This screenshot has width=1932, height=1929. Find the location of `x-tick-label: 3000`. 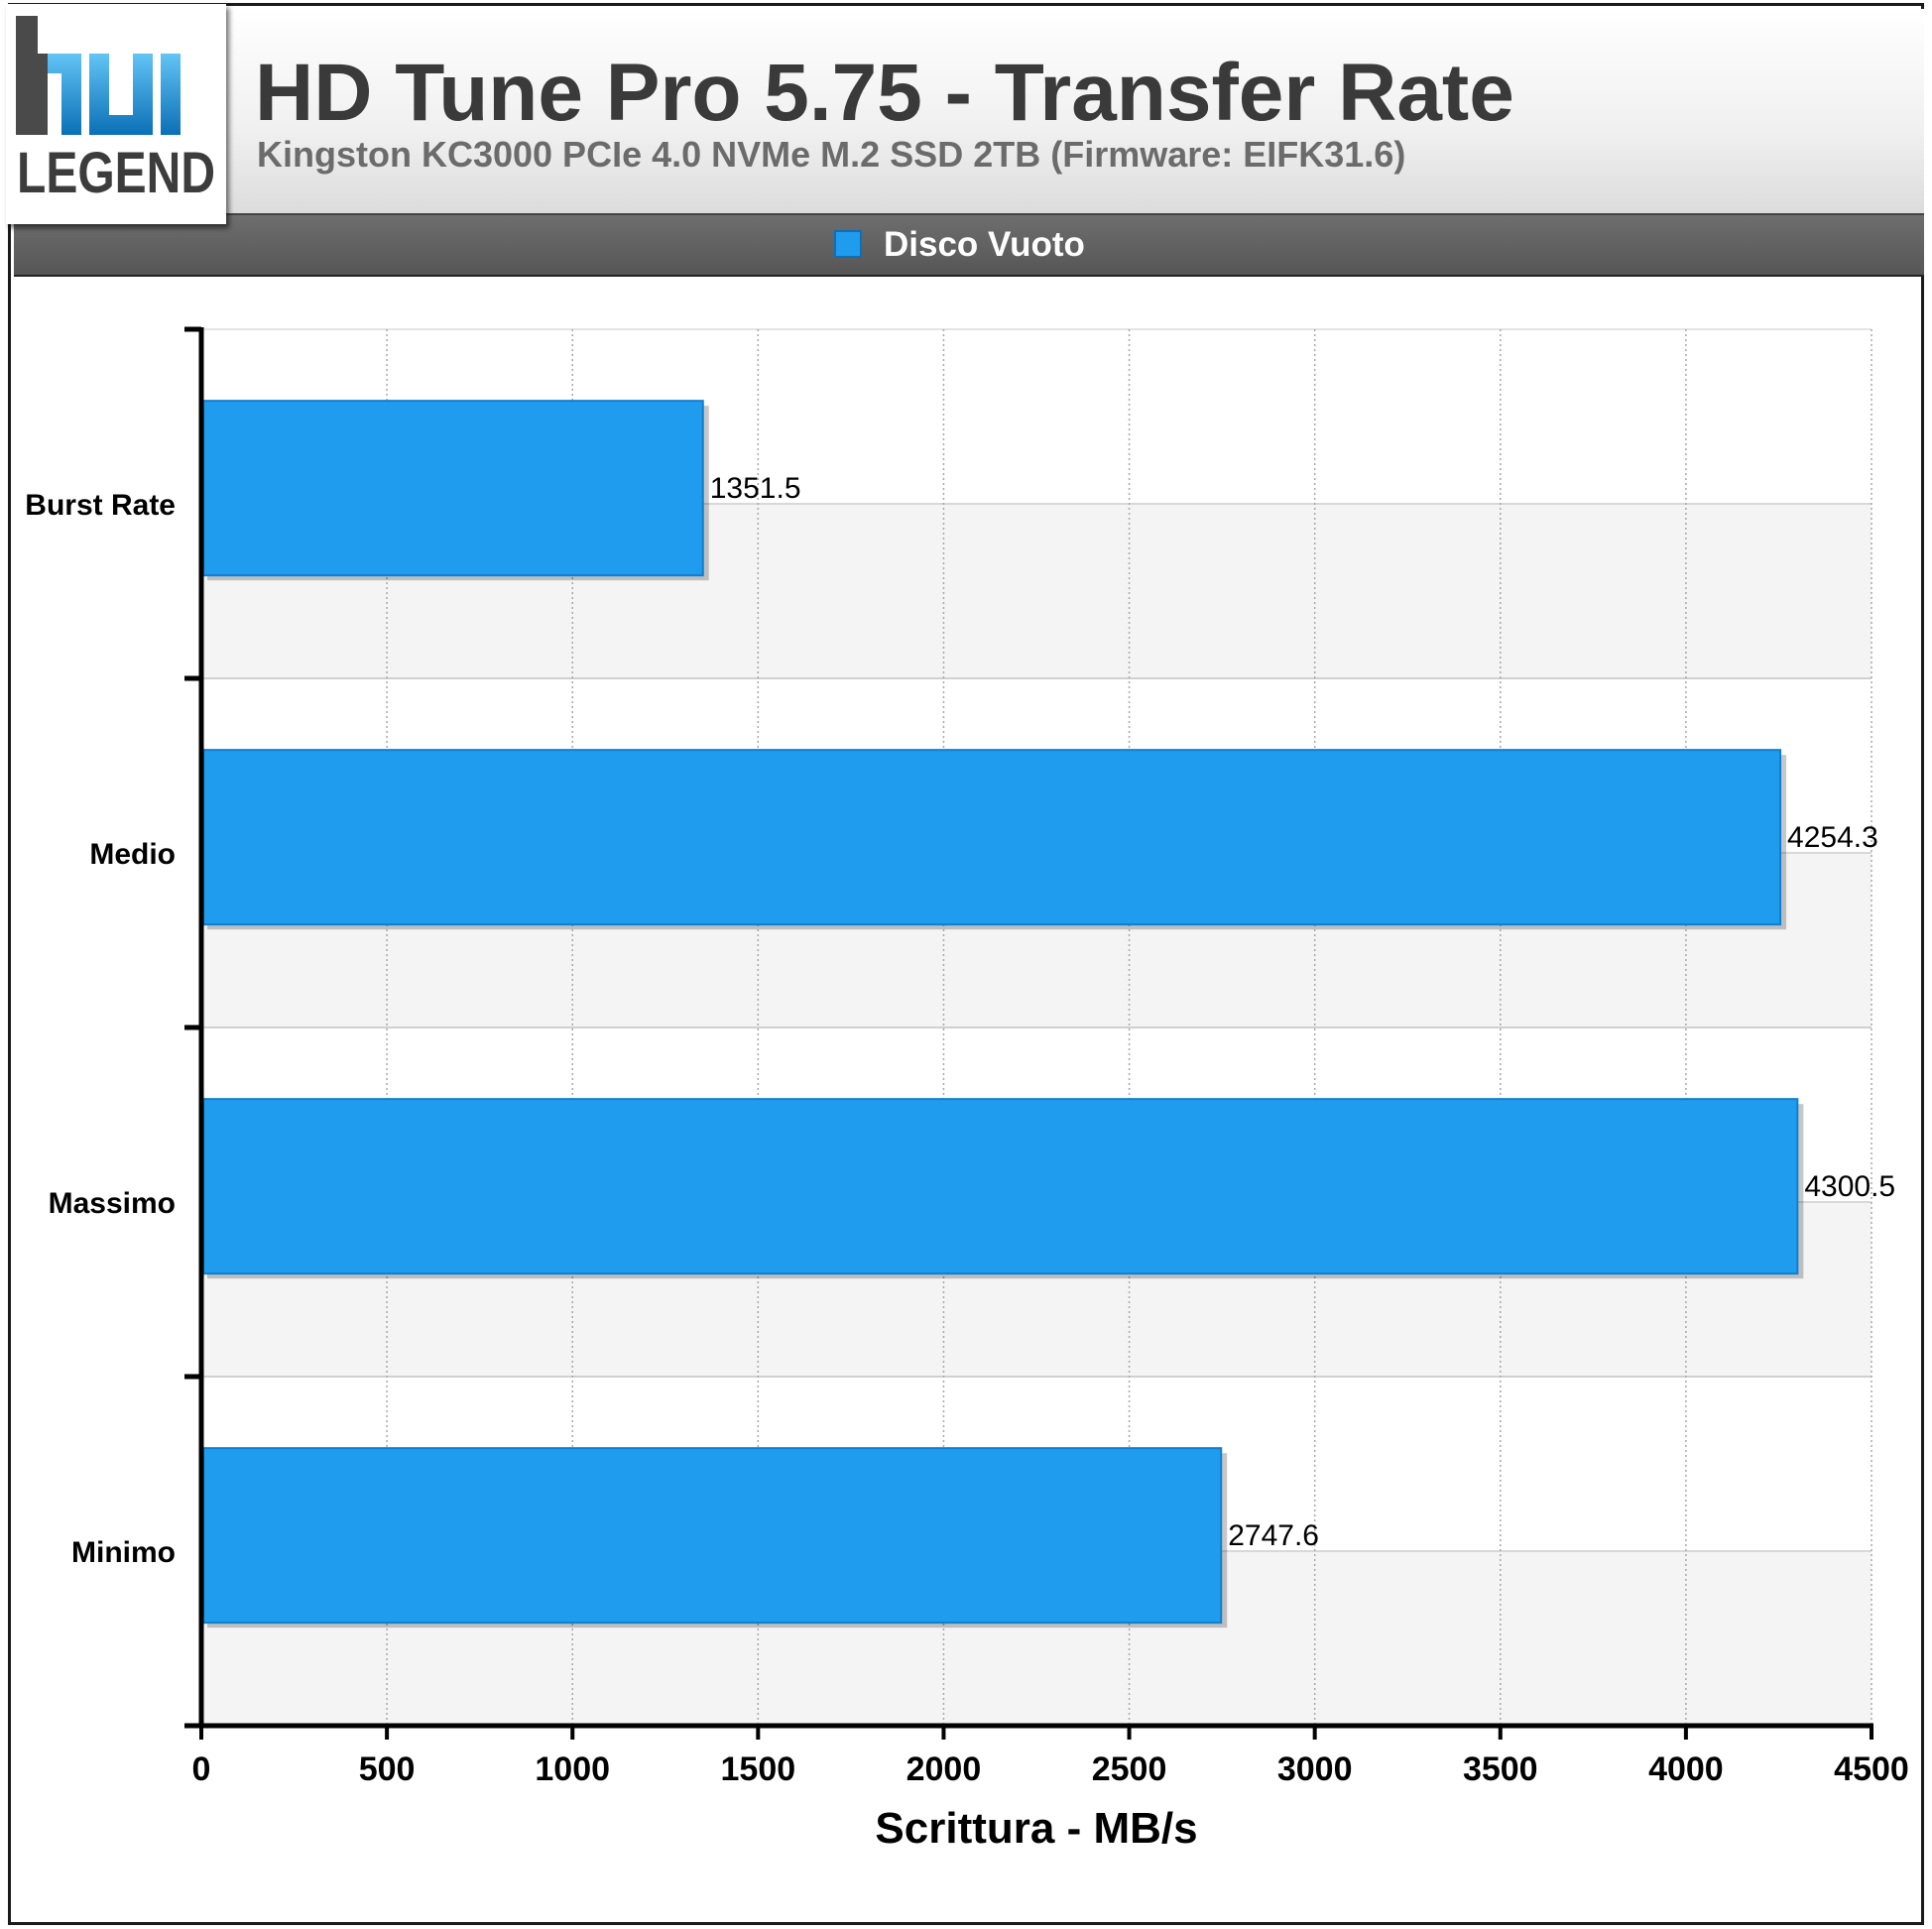

x-tick-label: 3000 is located at coordinates (1315, 1769).